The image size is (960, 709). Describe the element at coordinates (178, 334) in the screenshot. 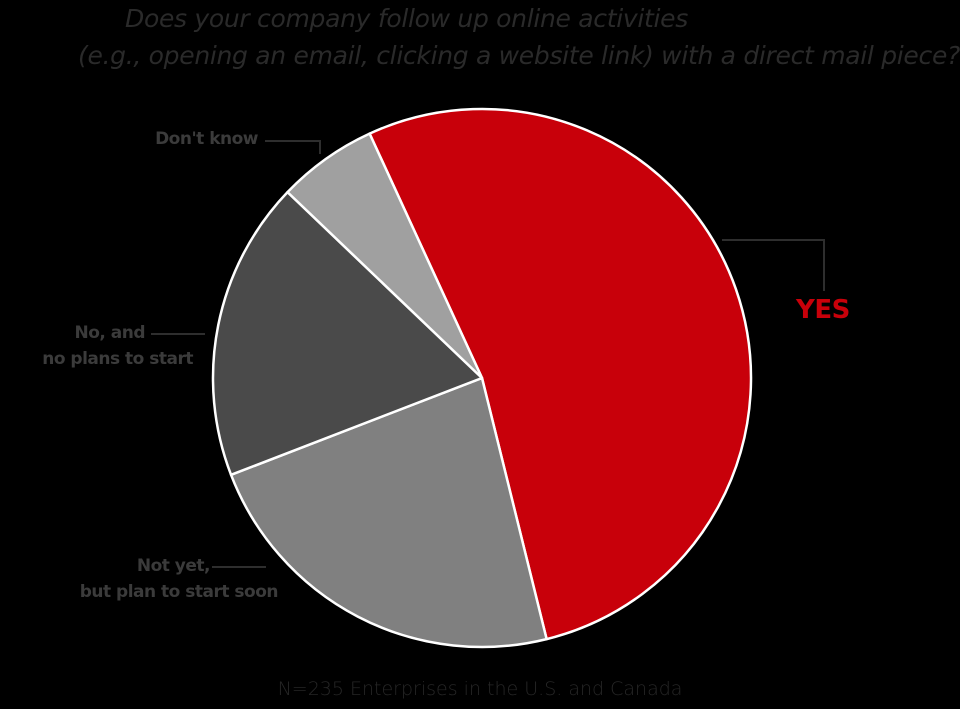

I see `leader-line-no-plans` at that location.